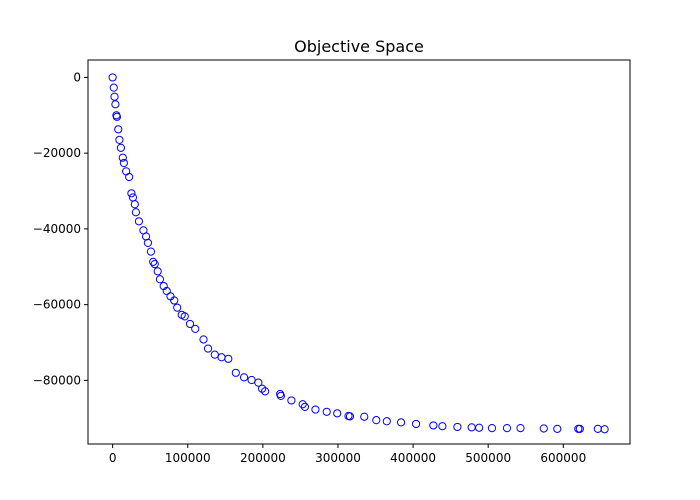 This screenshot has height=500, width=700. What do you see at coordinates (57, 380) in the screenshot?
I see `y-tick-label: −80000` at bounding box center [57, 380].